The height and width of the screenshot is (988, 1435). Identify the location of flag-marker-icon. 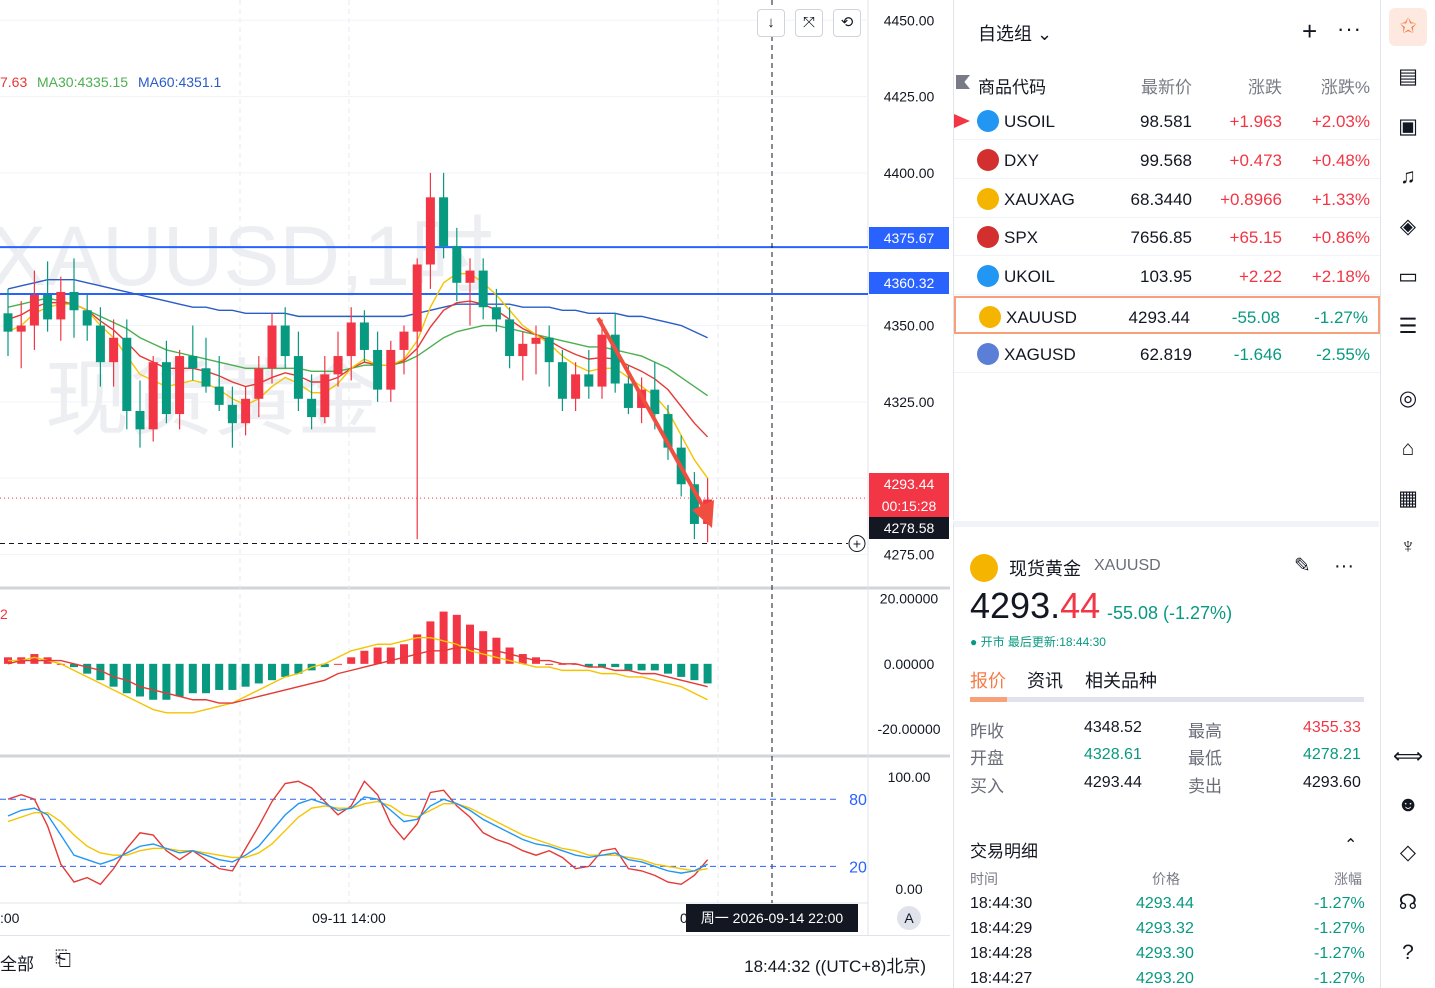
(962, 121).